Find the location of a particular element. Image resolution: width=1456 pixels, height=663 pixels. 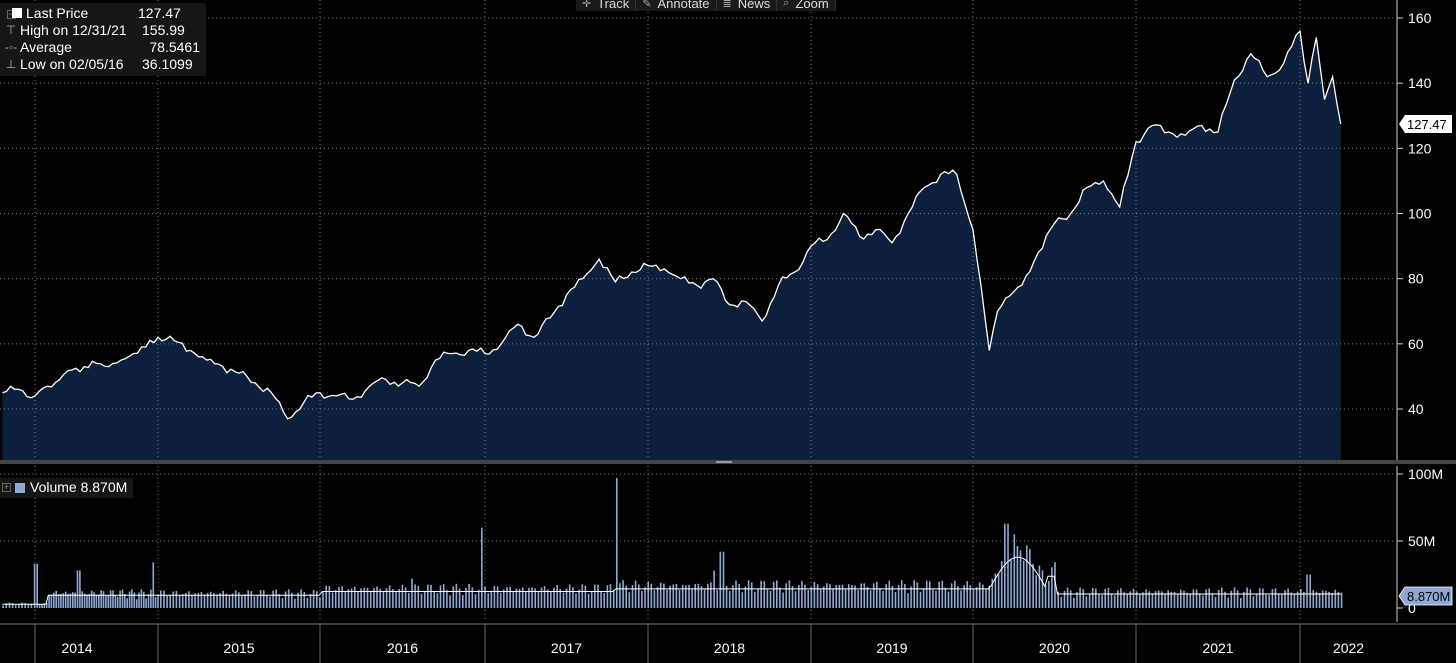

news-button: ≣ News is located at coordinates (747, 5).